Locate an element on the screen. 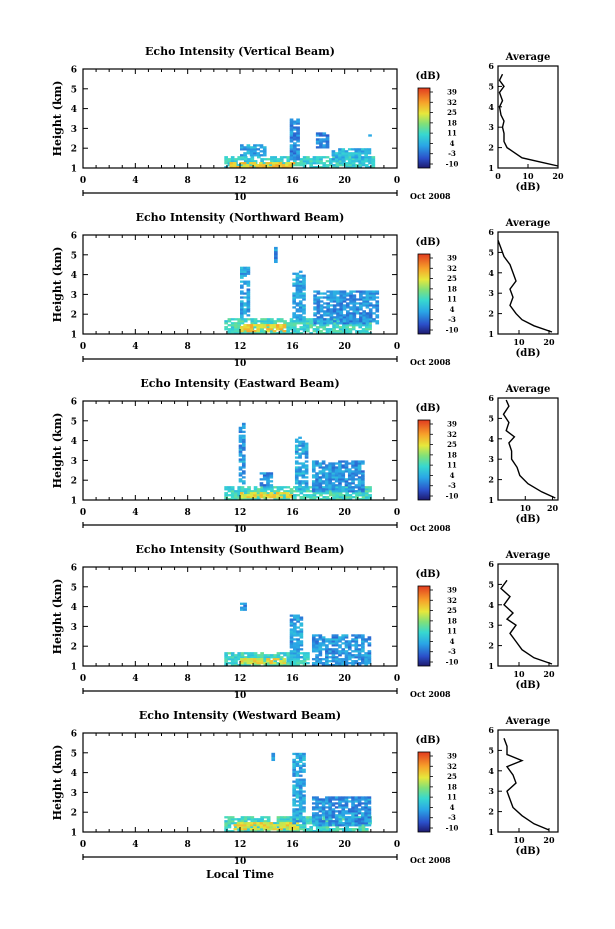 This screenshot has width=615, height=929. average-y-tick-label: 1 is located at coordinates (491, 666).